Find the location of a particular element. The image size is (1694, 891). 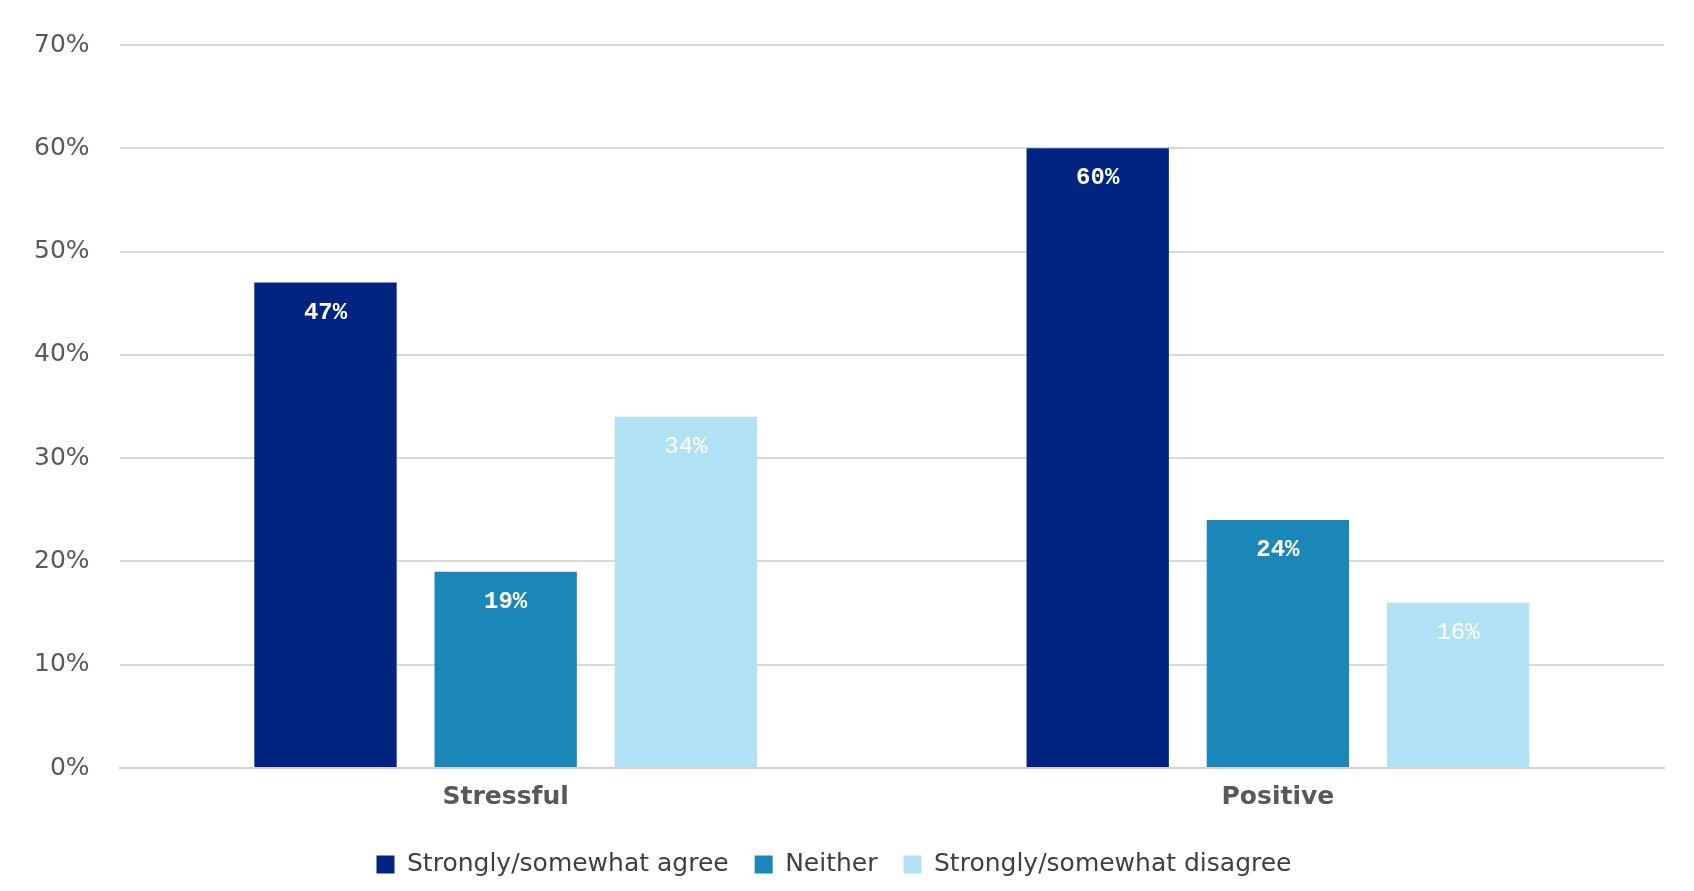

y-tick-label: 50% is located at coordinates (61, 250).